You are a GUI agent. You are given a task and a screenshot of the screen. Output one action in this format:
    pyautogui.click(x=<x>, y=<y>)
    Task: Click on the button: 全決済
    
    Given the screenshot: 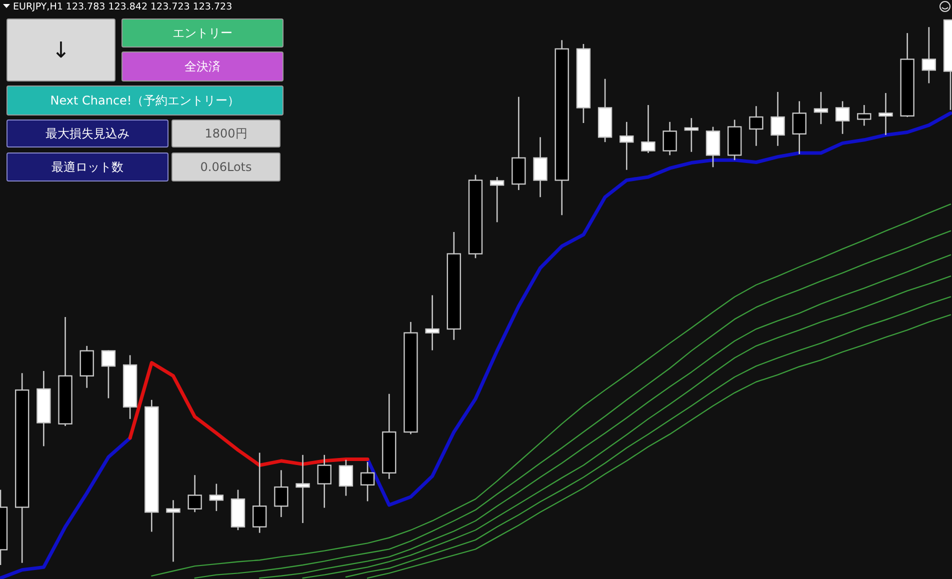 What is the action you would take?
    pyautogui.click(x=203, y=67)
    